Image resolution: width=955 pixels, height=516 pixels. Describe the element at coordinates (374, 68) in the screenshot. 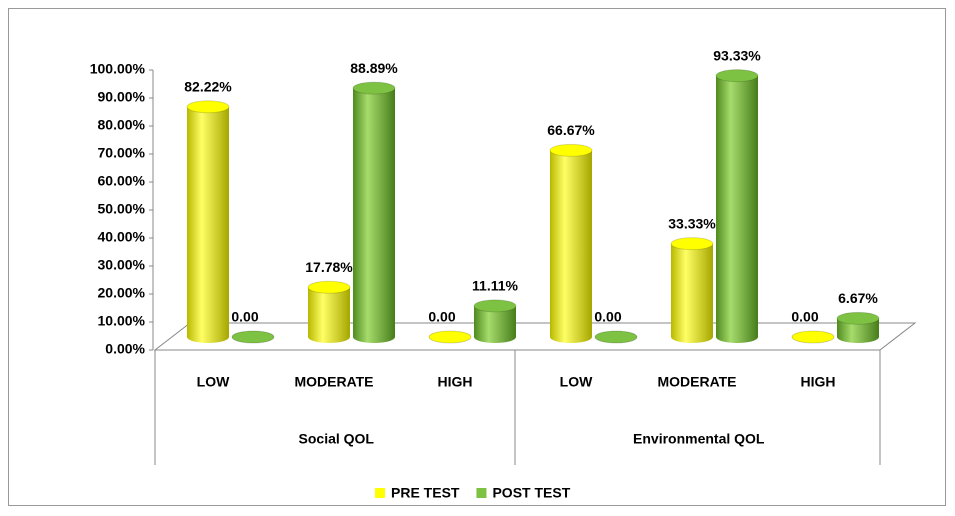

I see `value-label: 88.89%` at that location.